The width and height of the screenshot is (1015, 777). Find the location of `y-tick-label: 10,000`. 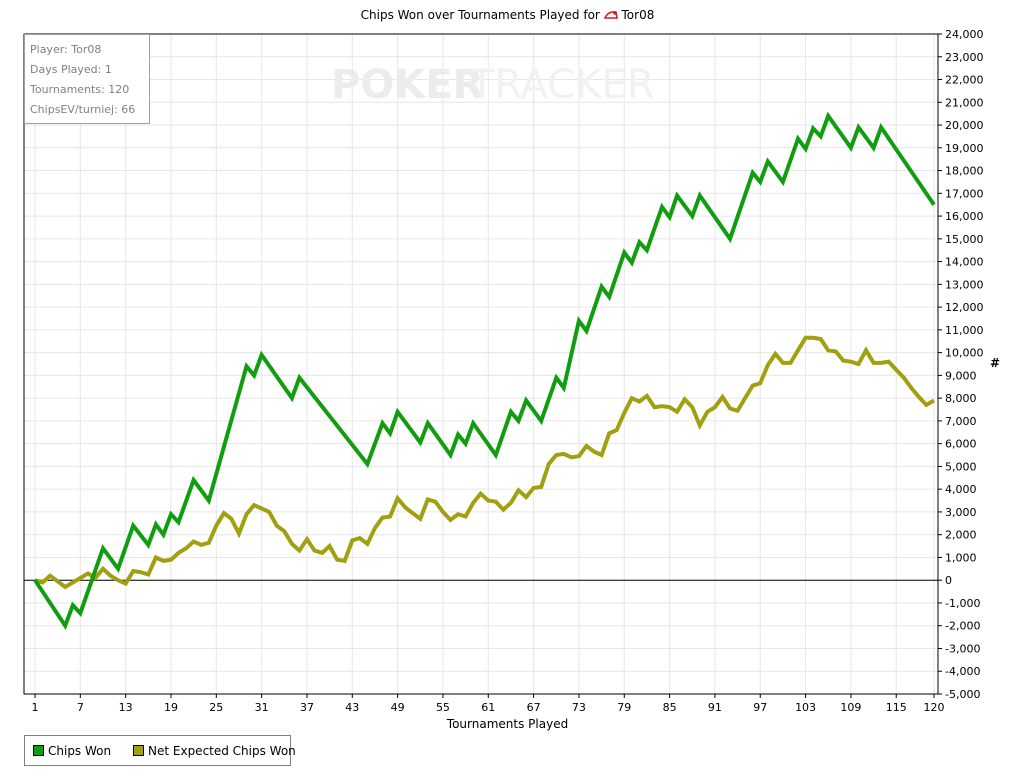

y-tick-label: 10,000 is located at coordinates (964, 353).